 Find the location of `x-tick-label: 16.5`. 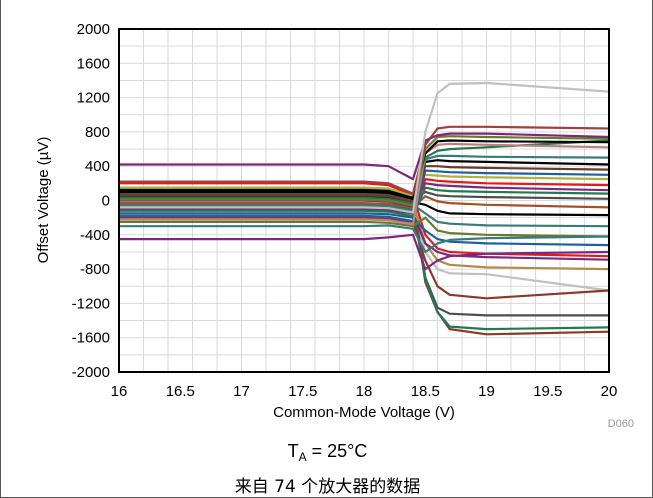

x-tick-label: 16.5 is located at coordinates (180, 391).